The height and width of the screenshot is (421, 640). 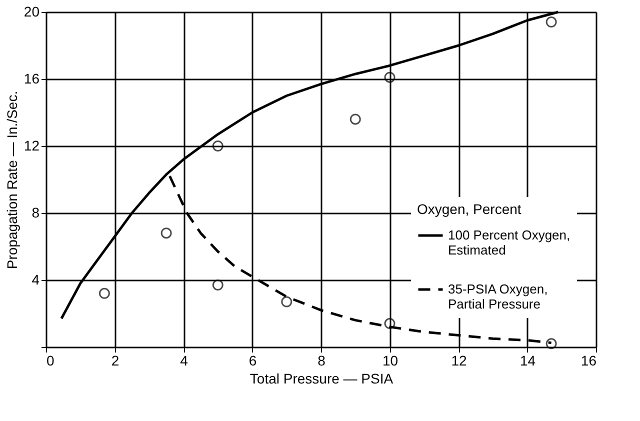 What do you see at coordinates (459, 360) in the screenshot?
I see `x-tick-label: 12` at bounding box center [459, 360].